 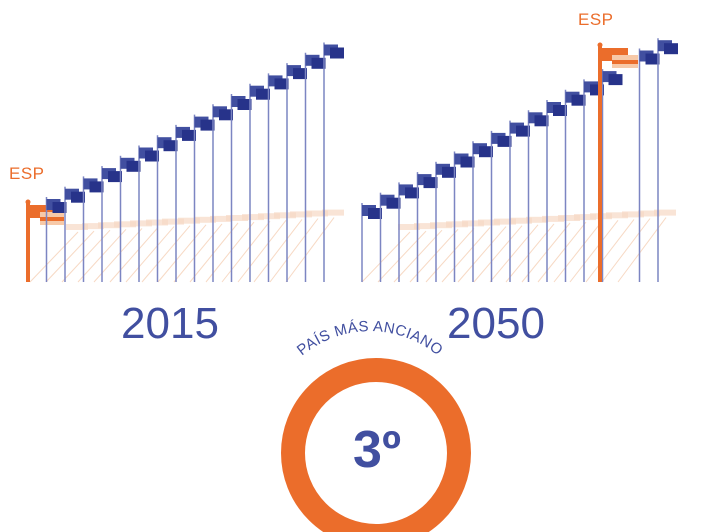 I want to click on esp-label-2050: ESP, so click(x=596, y=19).